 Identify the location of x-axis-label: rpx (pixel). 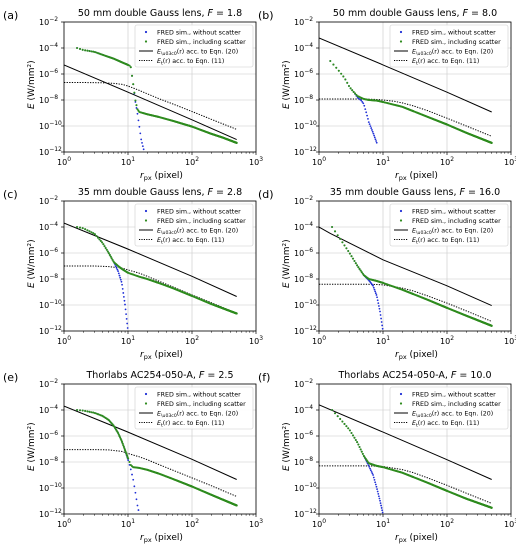
(416, 355).